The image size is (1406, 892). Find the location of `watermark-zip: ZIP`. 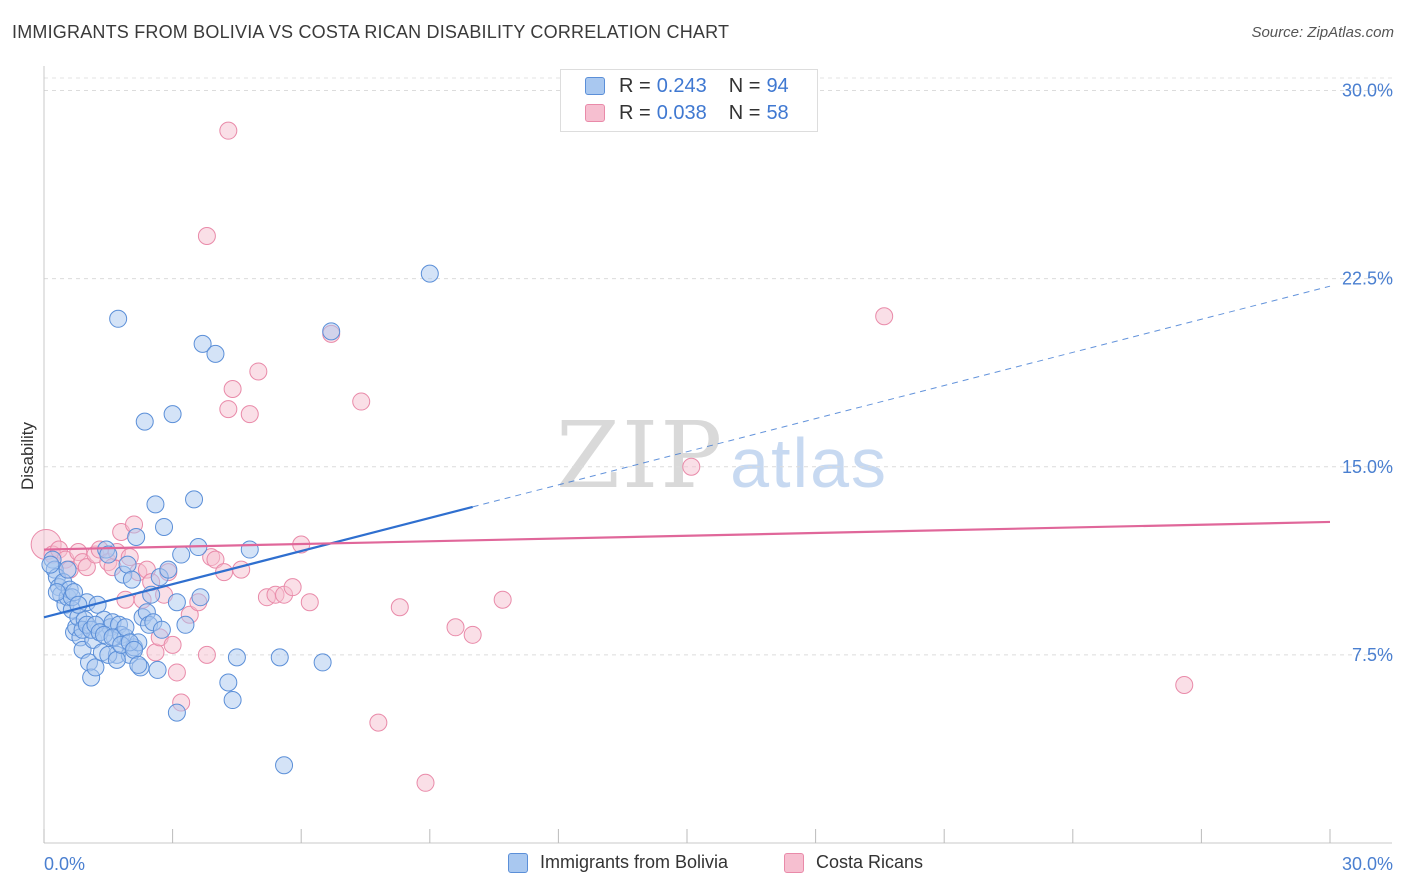

watermark-zip: ZIP is located at coordinates (640, 455).